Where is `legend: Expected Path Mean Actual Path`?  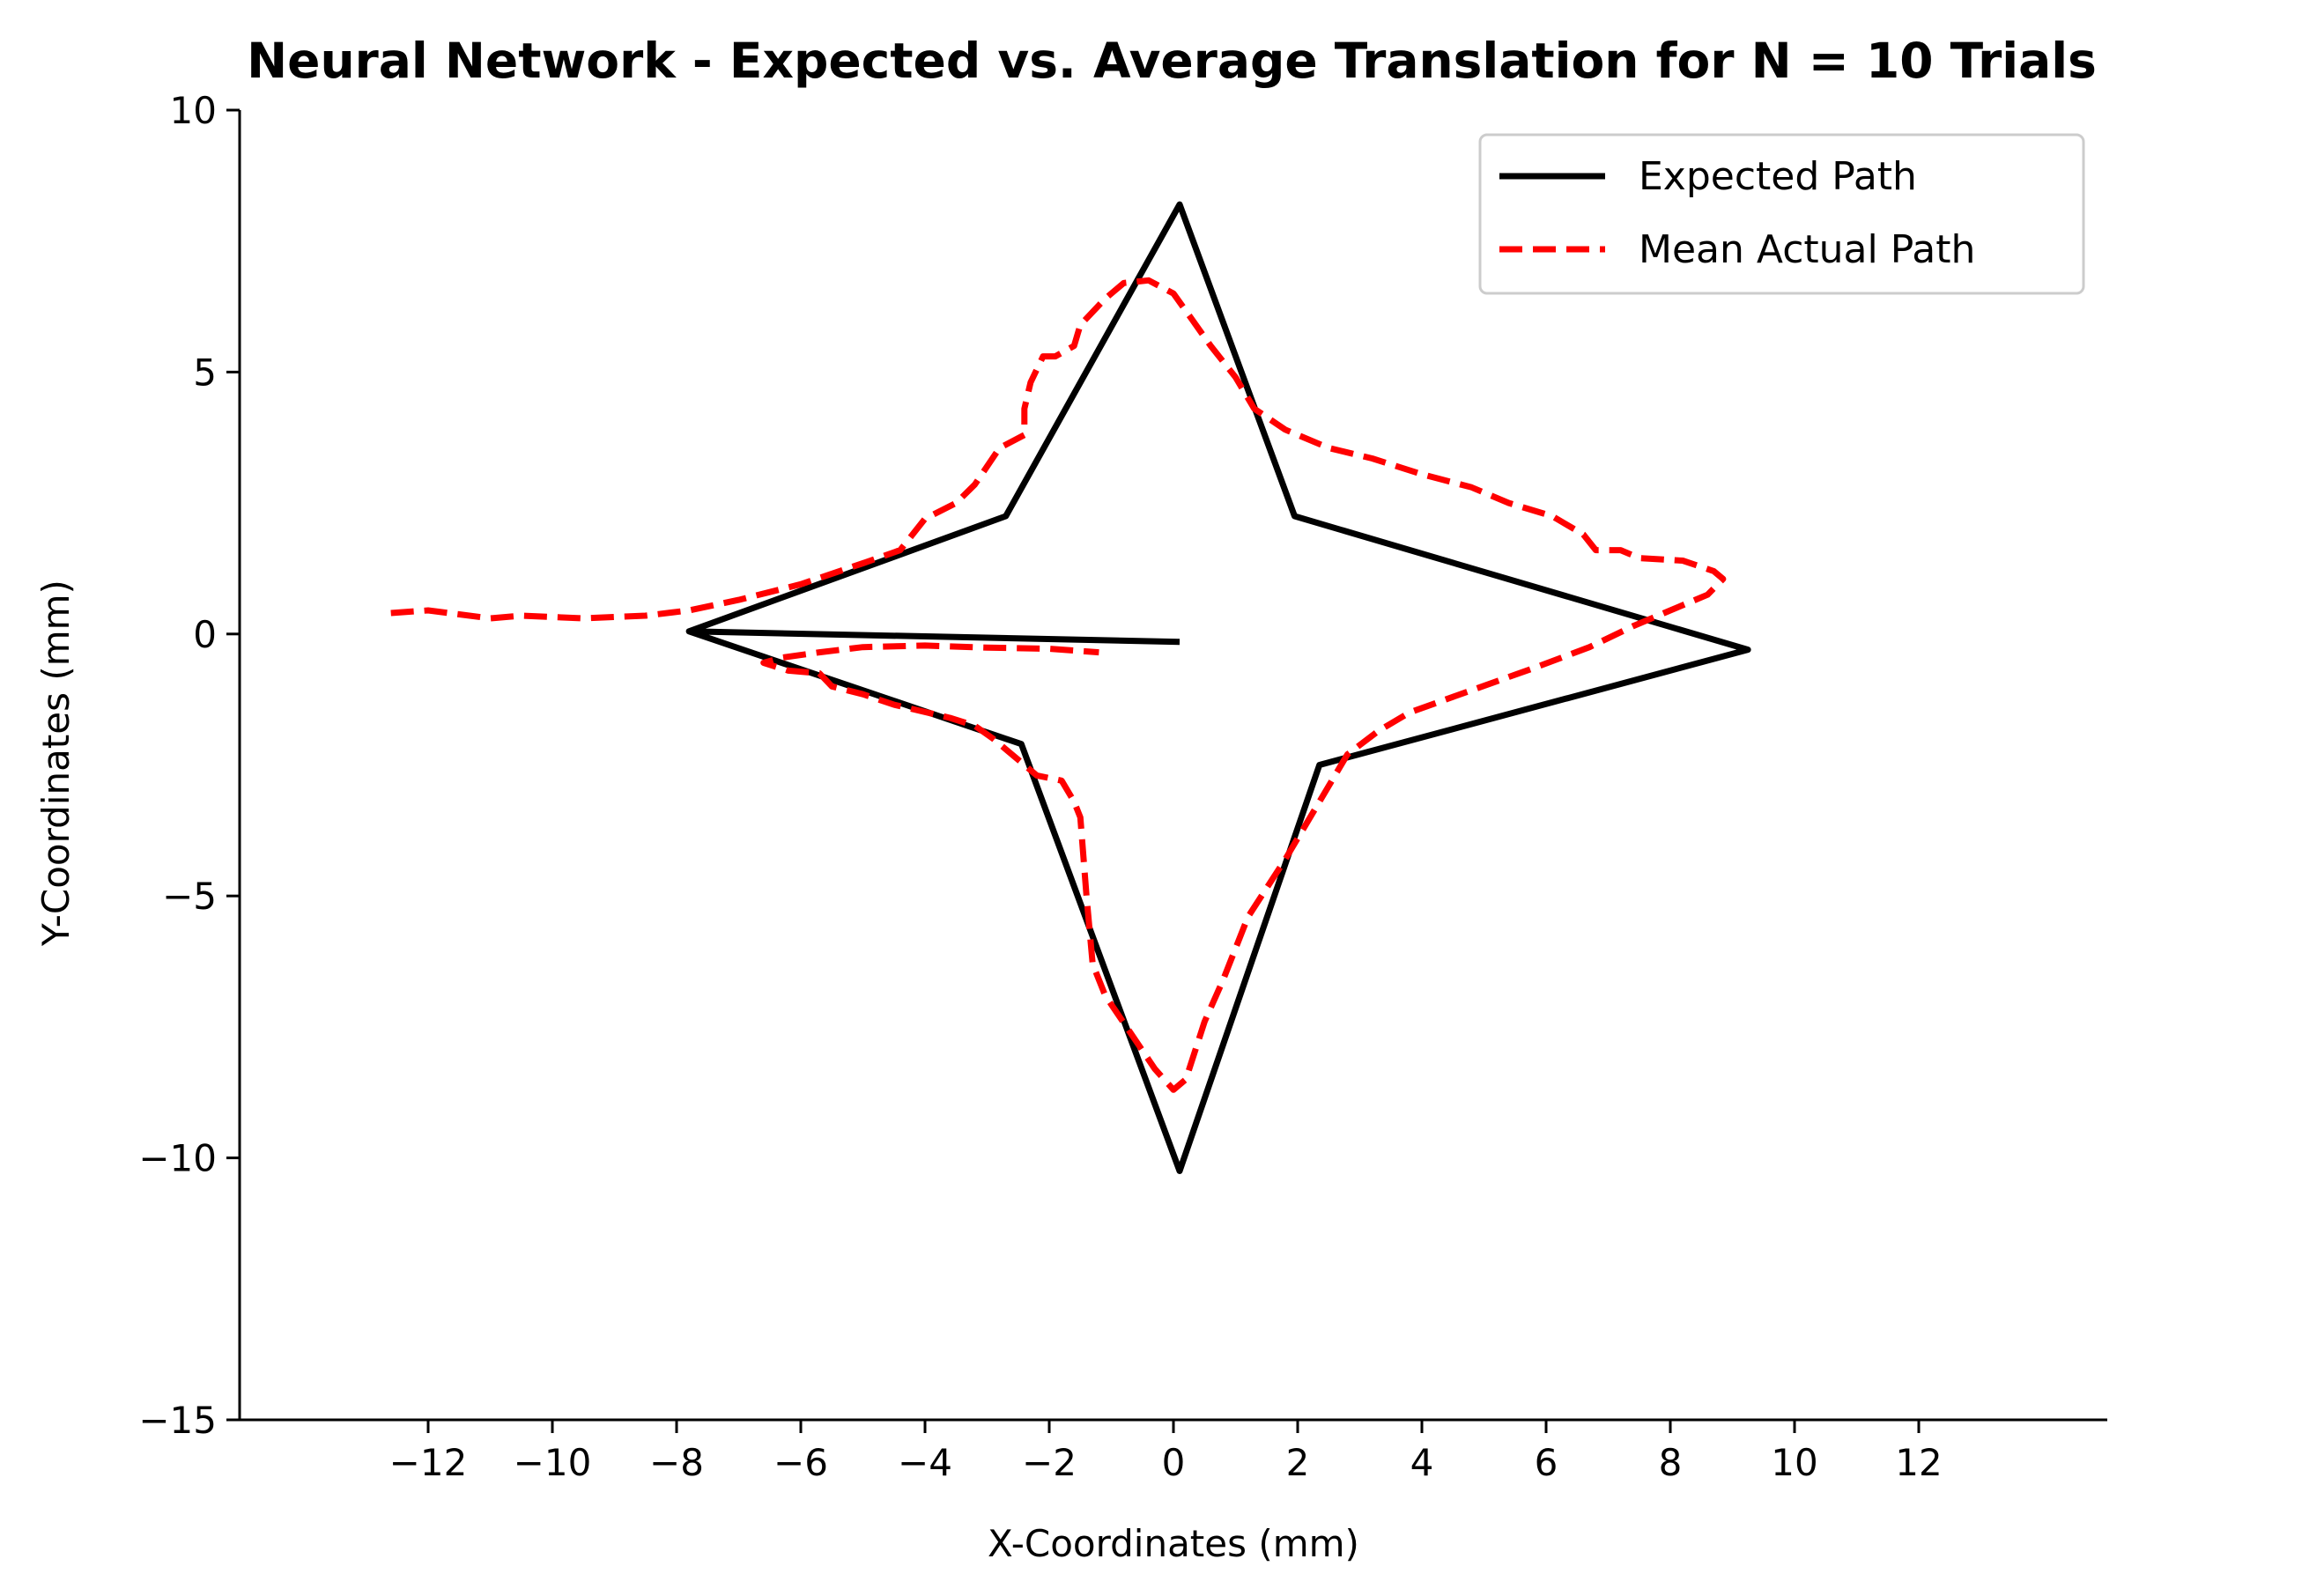 legend: Expected Path Mean Actual Path is located at coordinates (1781, 214).